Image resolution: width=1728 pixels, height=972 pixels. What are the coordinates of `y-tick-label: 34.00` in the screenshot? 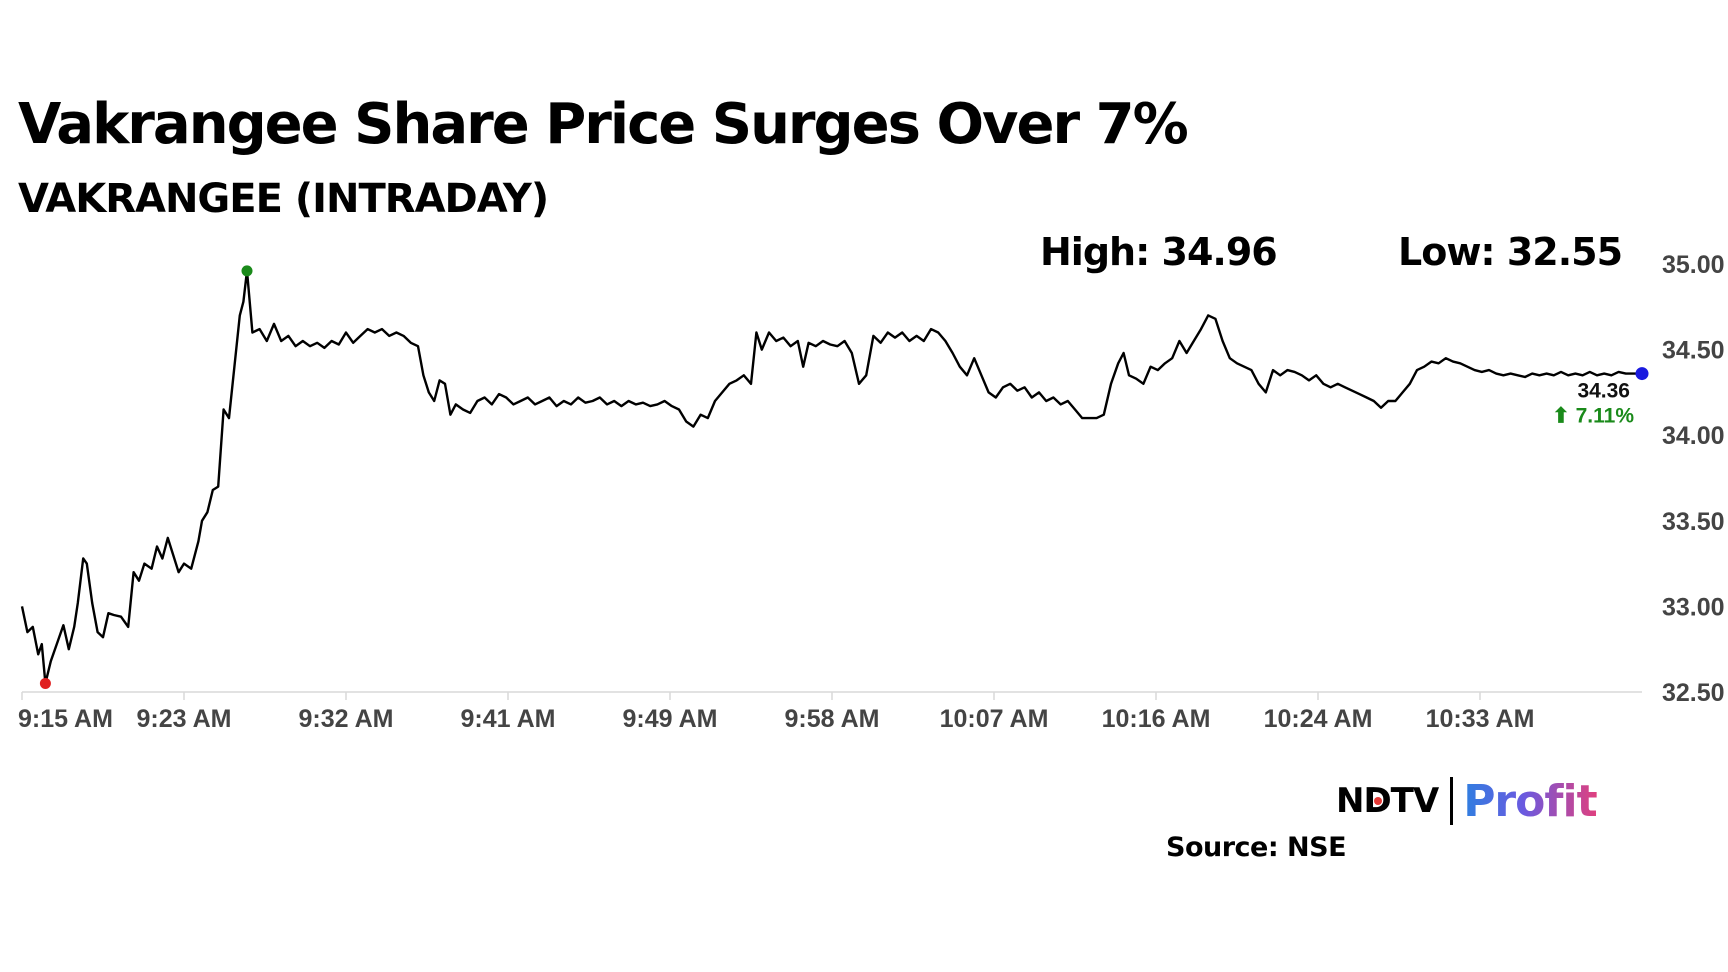 It's located at (1693, 436).